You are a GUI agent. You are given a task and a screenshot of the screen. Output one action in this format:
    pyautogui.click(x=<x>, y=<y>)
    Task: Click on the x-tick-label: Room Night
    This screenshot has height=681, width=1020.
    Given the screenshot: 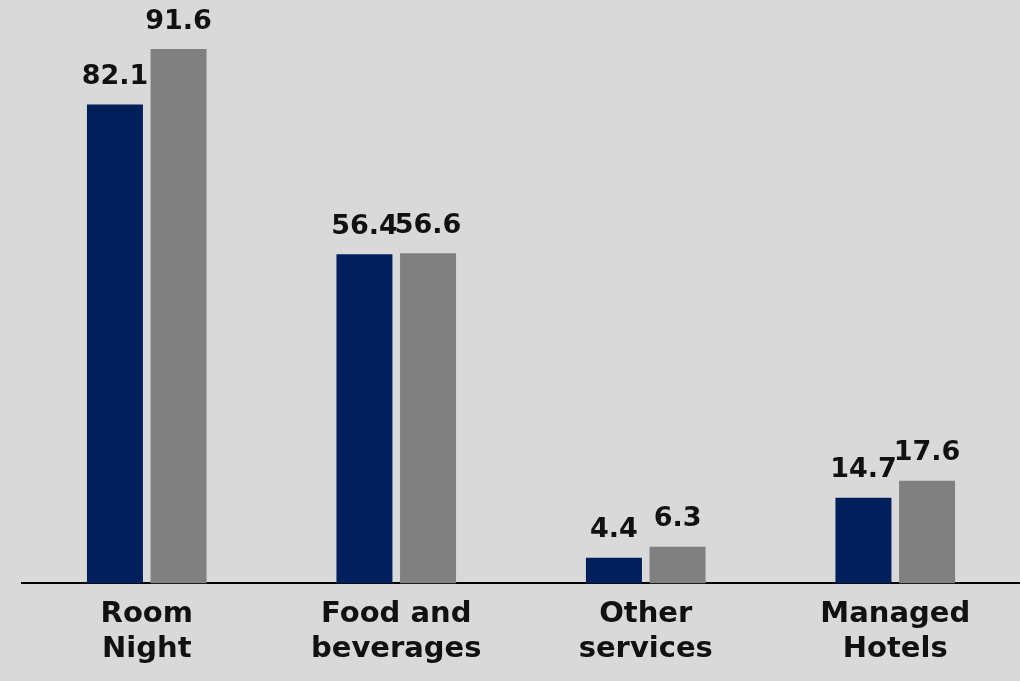 What is the action you would take?
    pyautogui.click(x=146, y=630)
    